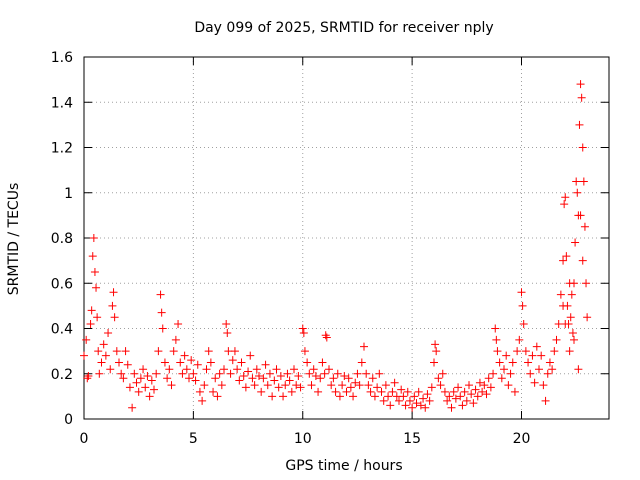 Image resolution: width=640 pixels, height=480 pixels. What do you see at coordinates (62, 284) in the screenshot?
I see `y-tick-label: 0.6` at bounding box center [62, 284].